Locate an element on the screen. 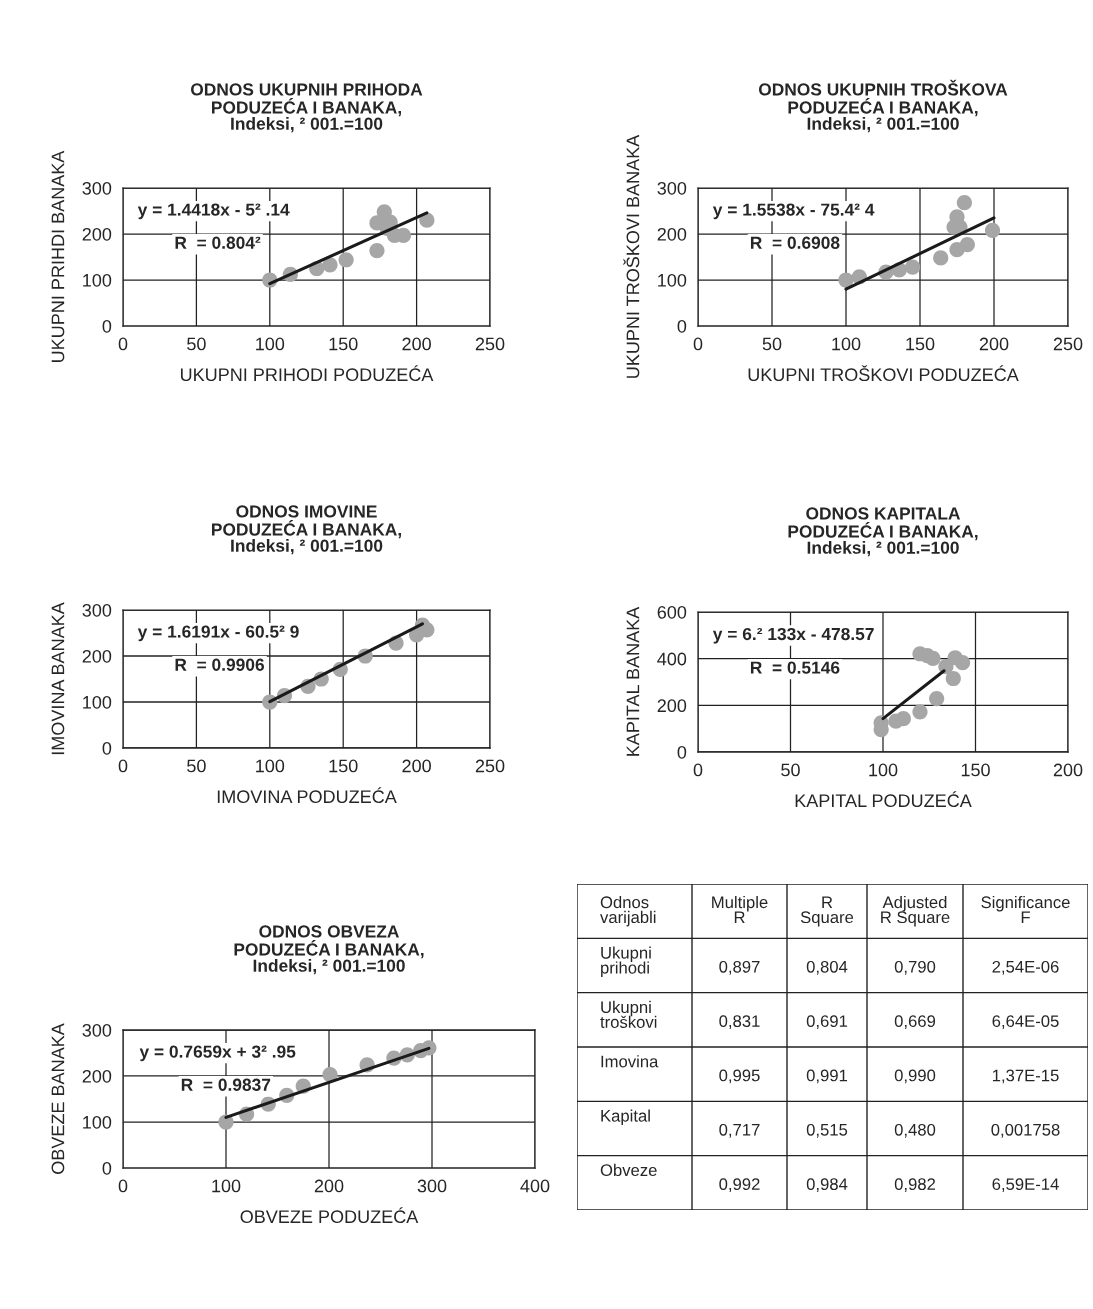 This screenshot has width=1093, height=1309. text: 2,54E-06 is located at coordinates (1025, 967).